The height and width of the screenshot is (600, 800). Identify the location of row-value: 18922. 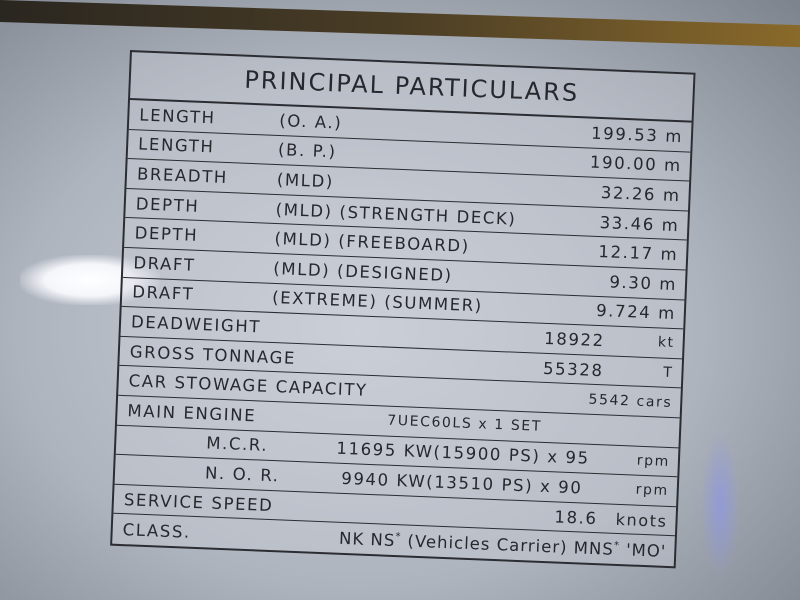
(574, 339).